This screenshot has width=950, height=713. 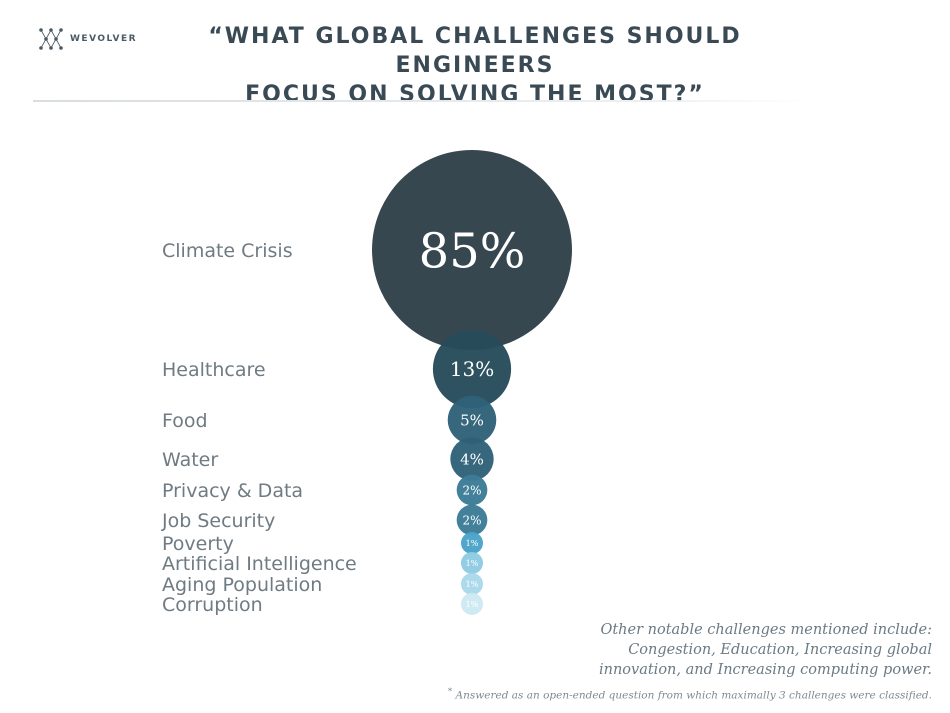 What do you see at coordinates (218, 521) in the screenshot?
I see `category-label-job-security: Job Security` at bounding box center [218, 521].